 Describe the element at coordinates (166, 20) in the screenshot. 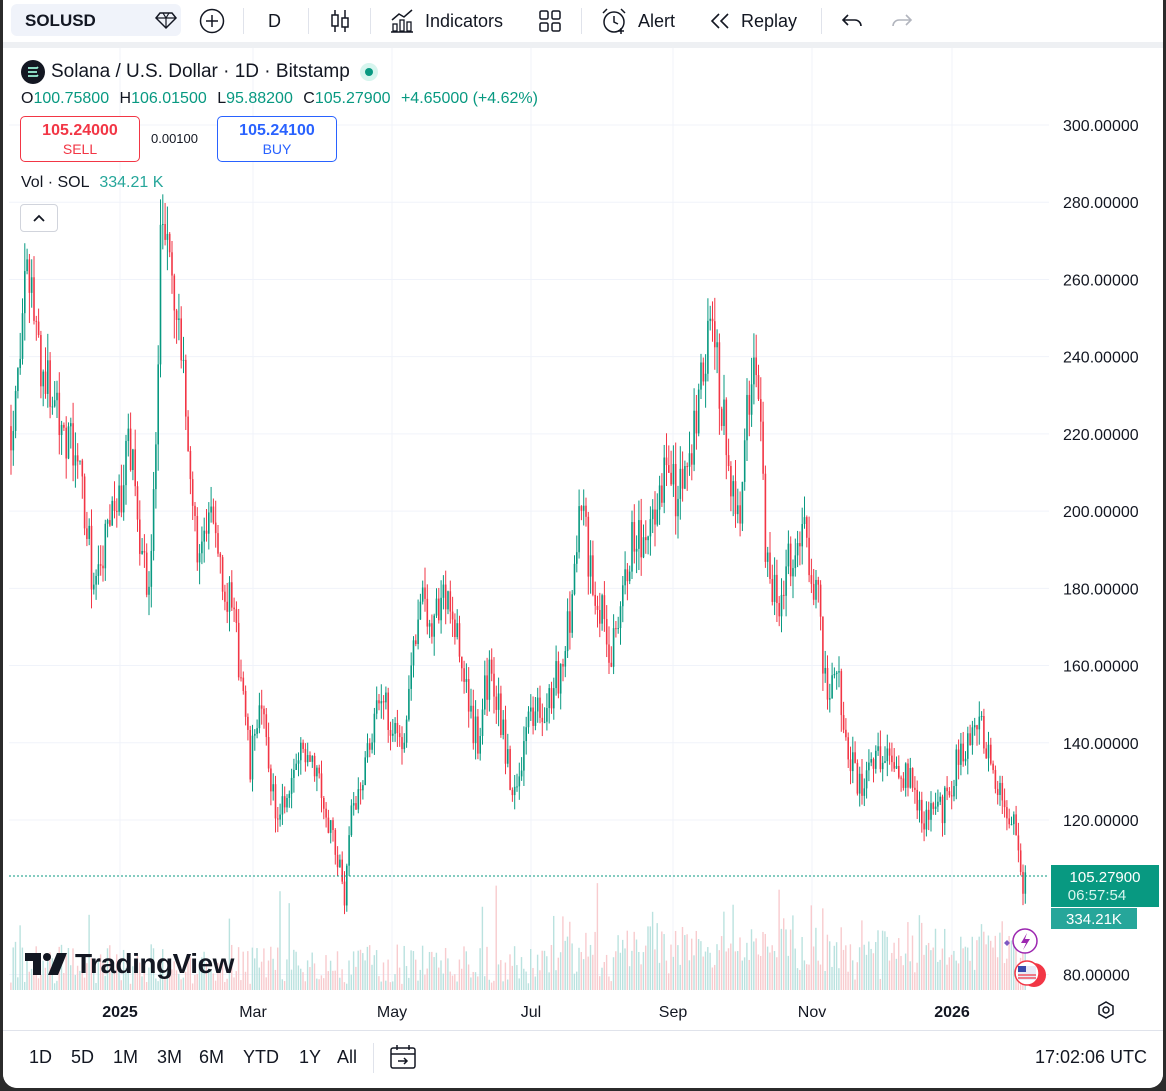

I see `diamond-icon` at that location.